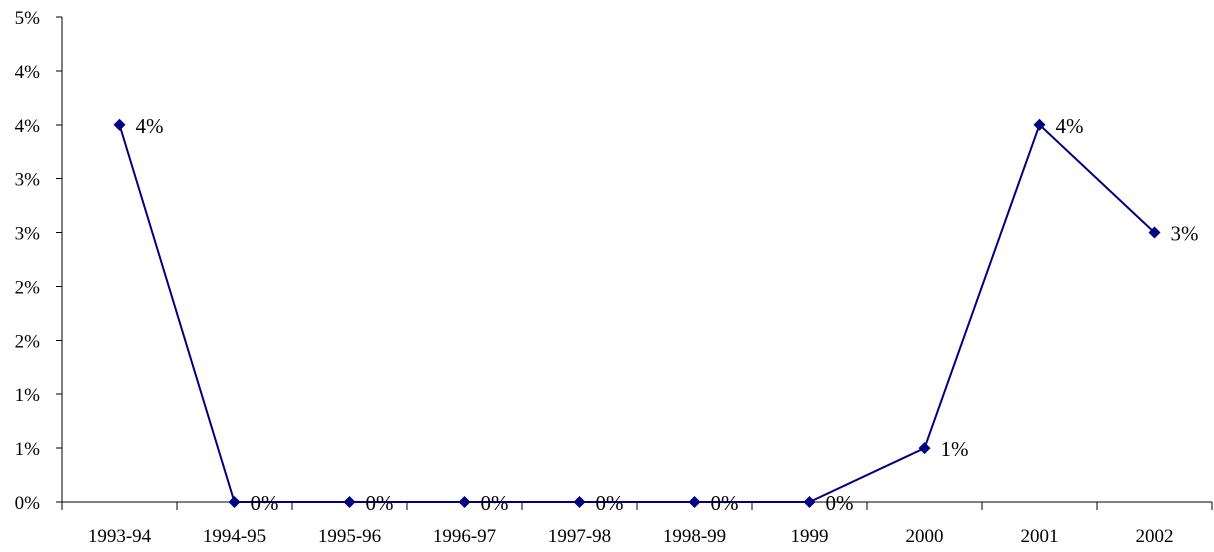 The width and height of the screenshot is (1214, 552). I want to click on x-tick-label: 1999, so click(810, 536).